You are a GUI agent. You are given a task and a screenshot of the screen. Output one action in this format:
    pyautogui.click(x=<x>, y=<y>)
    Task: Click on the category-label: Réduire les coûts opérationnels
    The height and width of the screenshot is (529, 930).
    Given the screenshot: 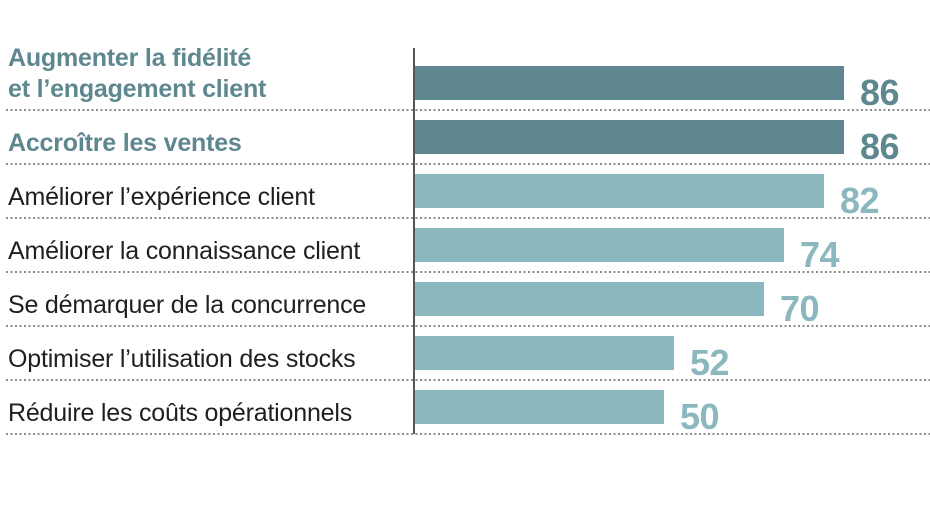 What is the action you would take?
    pyautogui.click(x=180, y=413)
    